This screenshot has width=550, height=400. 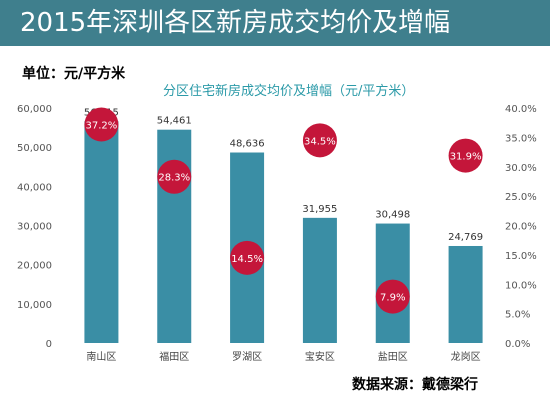 I want to click on x-tick-label: 龙岗区, so click(x=466, y=356).